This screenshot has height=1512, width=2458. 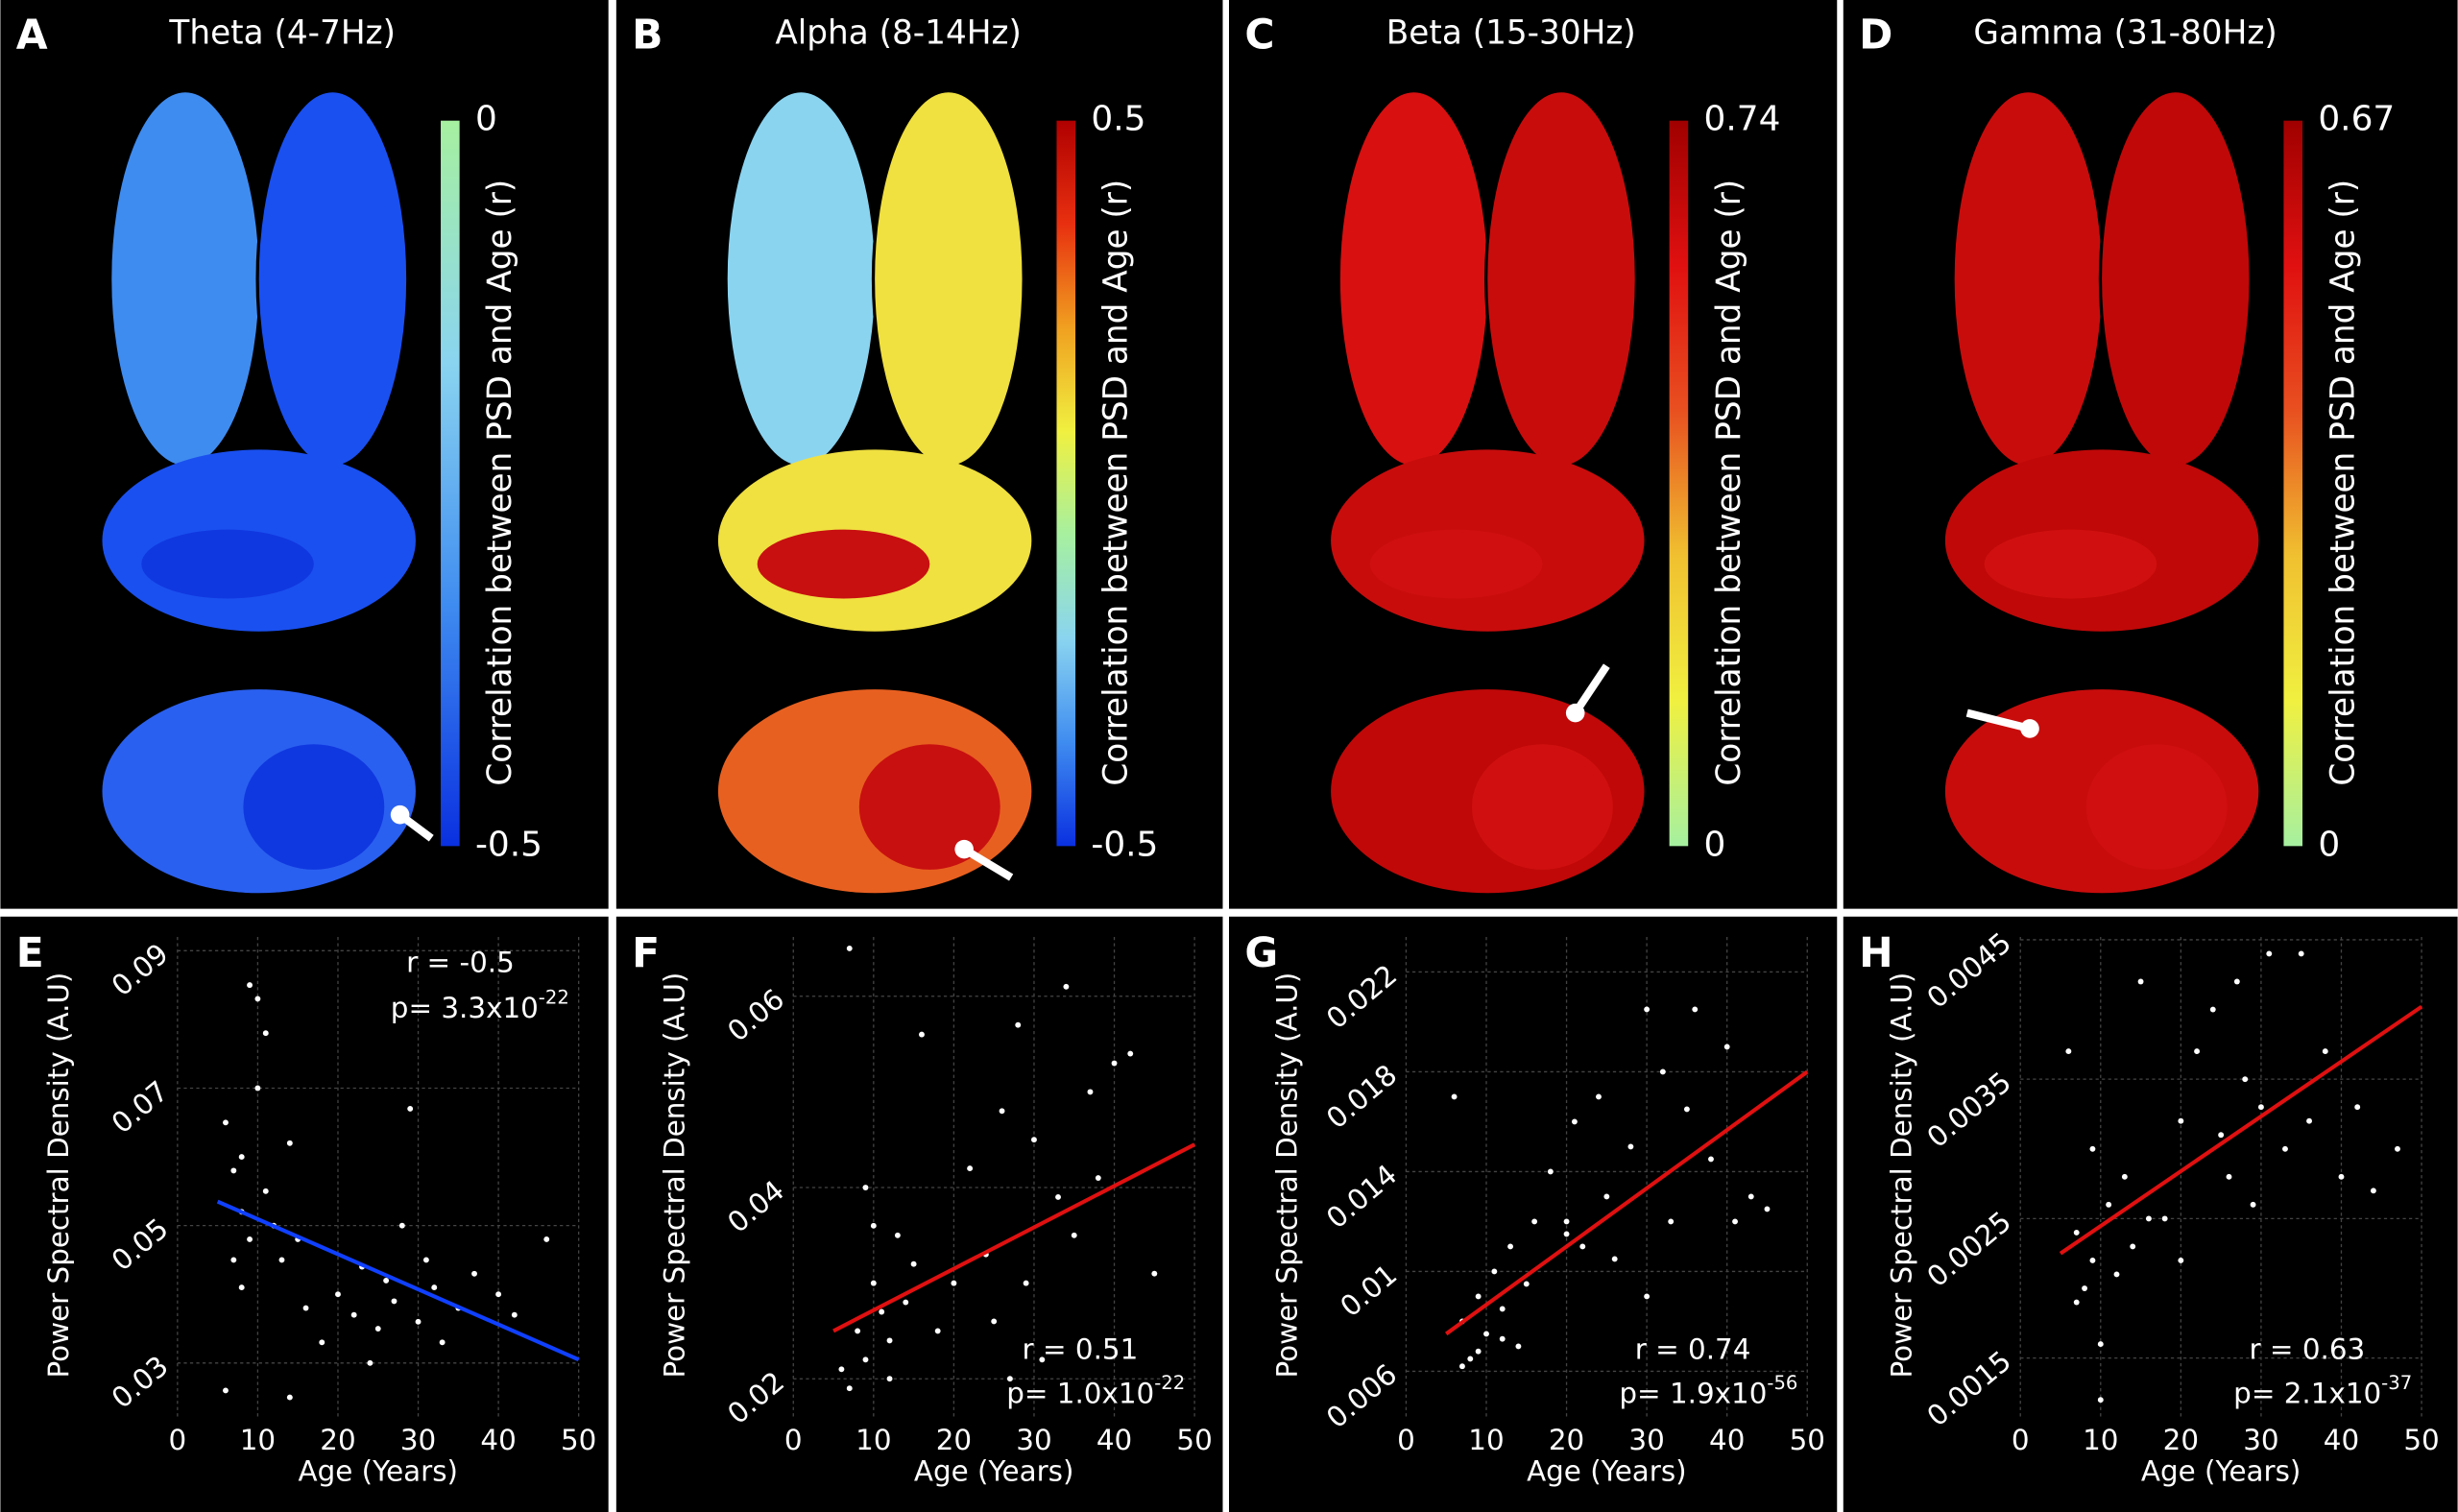 What do you see at coordinates (1591, 689) in the screenshot?
I see `arrow` at bounding box center [1591, 689].